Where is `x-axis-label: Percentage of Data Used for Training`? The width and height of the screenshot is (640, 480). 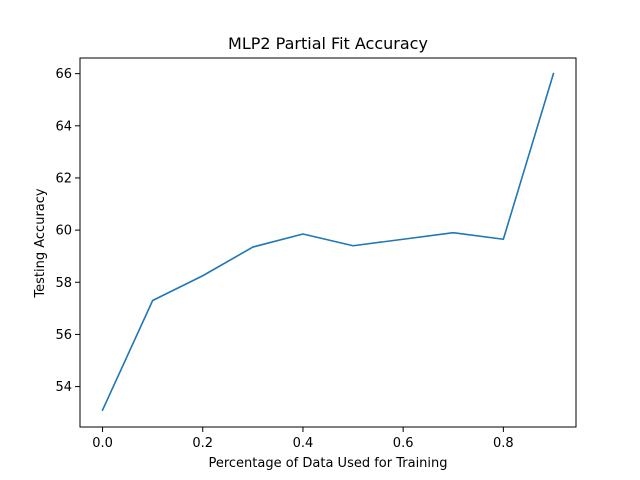 x-axis-label: Percentage of Data Used for Training is located at coordinates (327, 463).